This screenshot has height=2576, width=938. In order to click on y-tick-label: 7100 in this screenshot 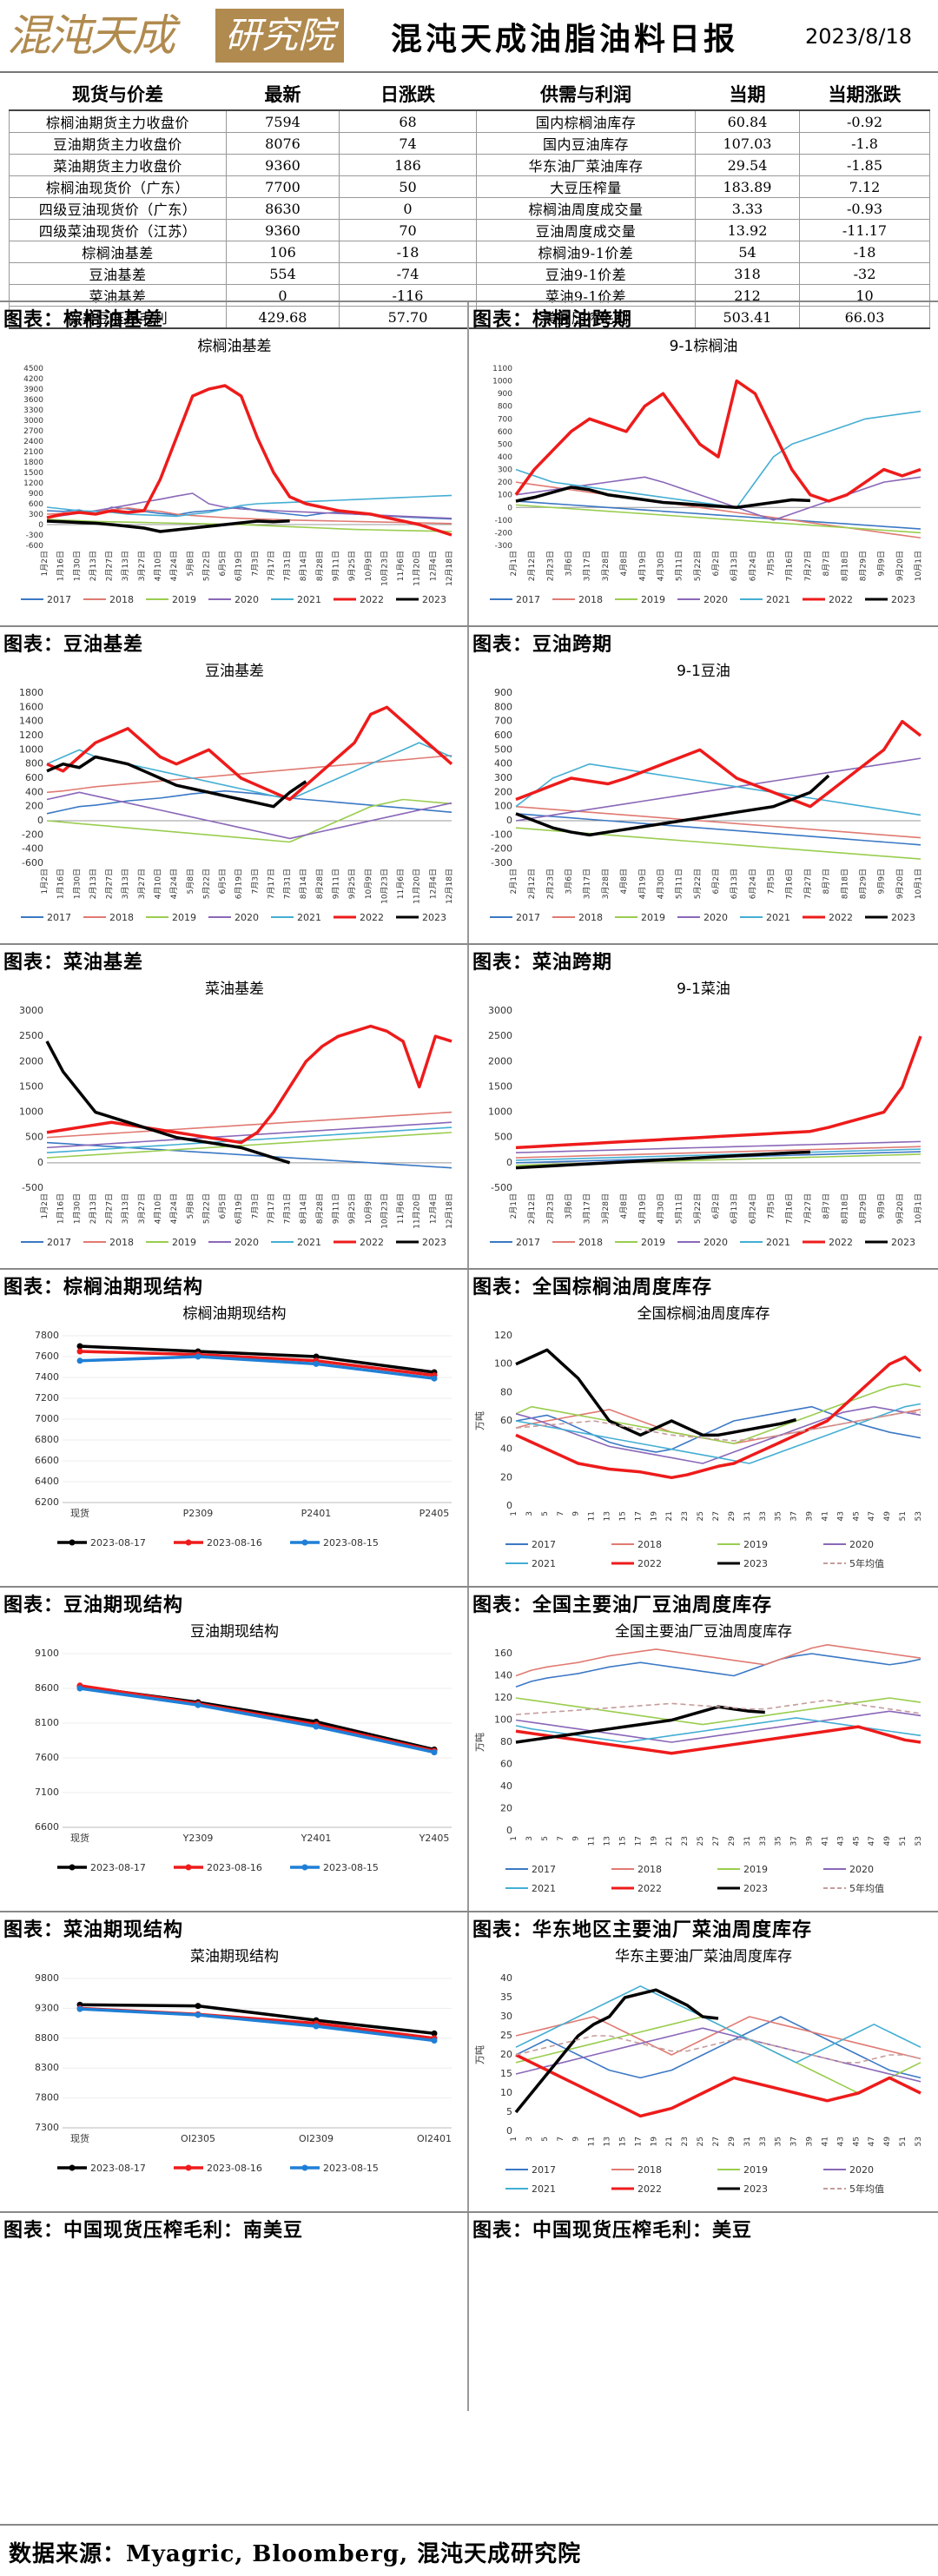, I will do `click(47, 1792)`.